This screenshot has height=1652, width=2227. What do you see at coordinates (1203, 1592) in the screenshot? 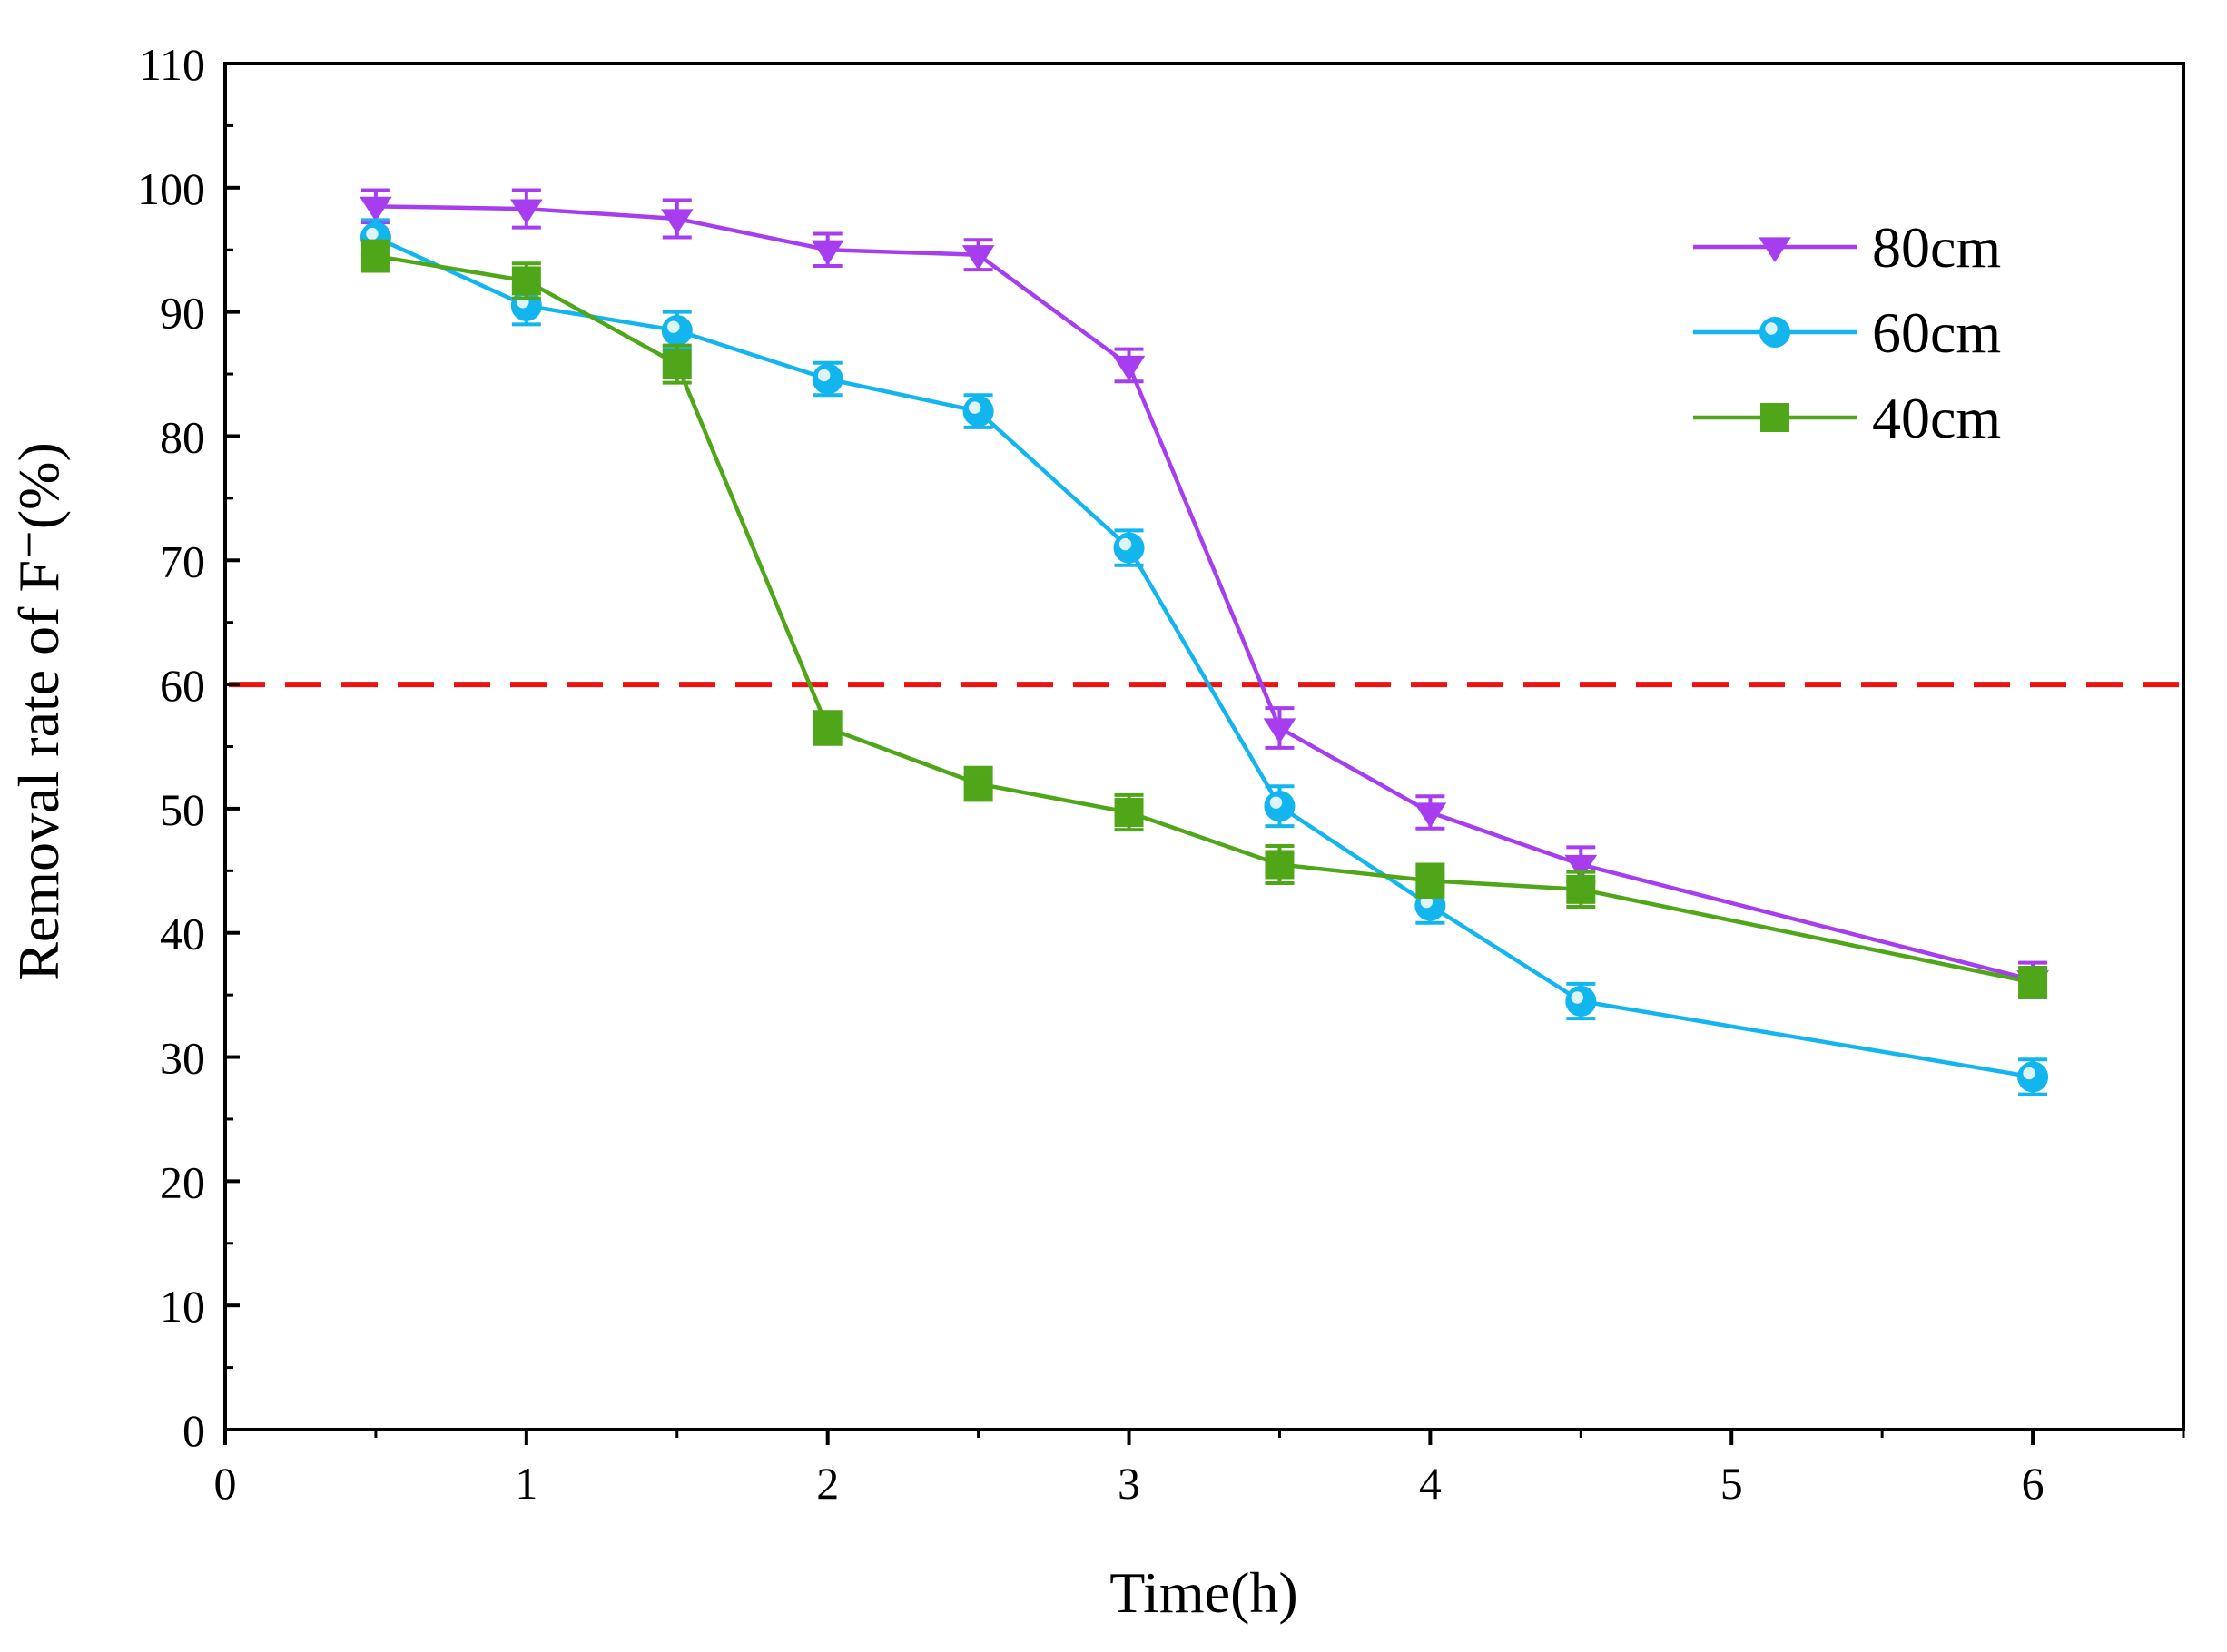
I see `x-axis-label: Time(h)` at bounding box center [1203, 1592].